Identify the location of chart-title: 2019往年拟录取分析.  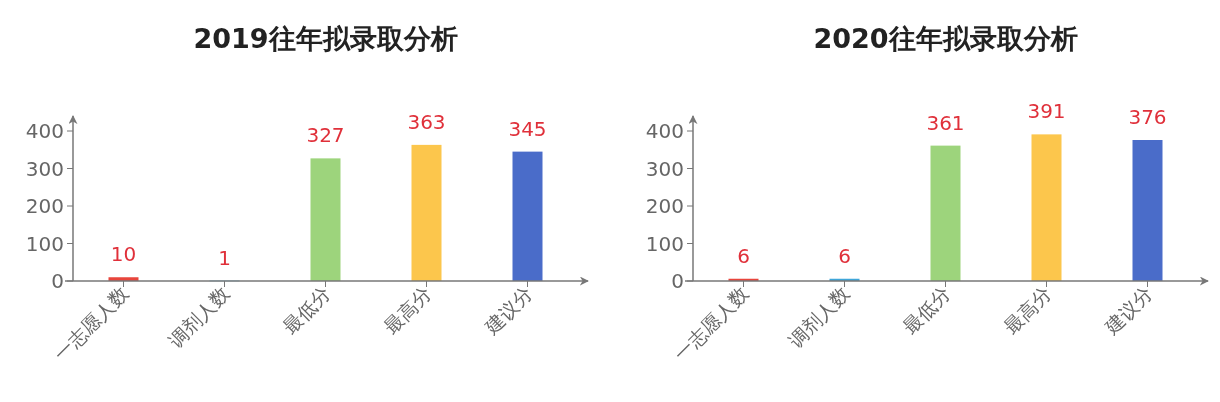
(325, 38).